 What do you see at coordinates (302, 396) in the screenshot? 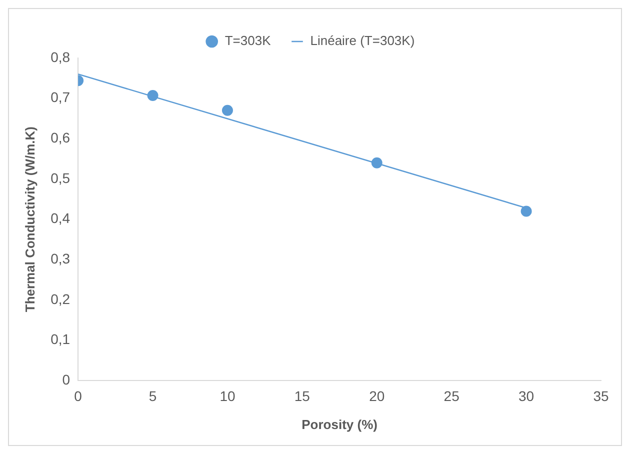
I see `x-tick-label: 15` at bounding box center [302, 396].